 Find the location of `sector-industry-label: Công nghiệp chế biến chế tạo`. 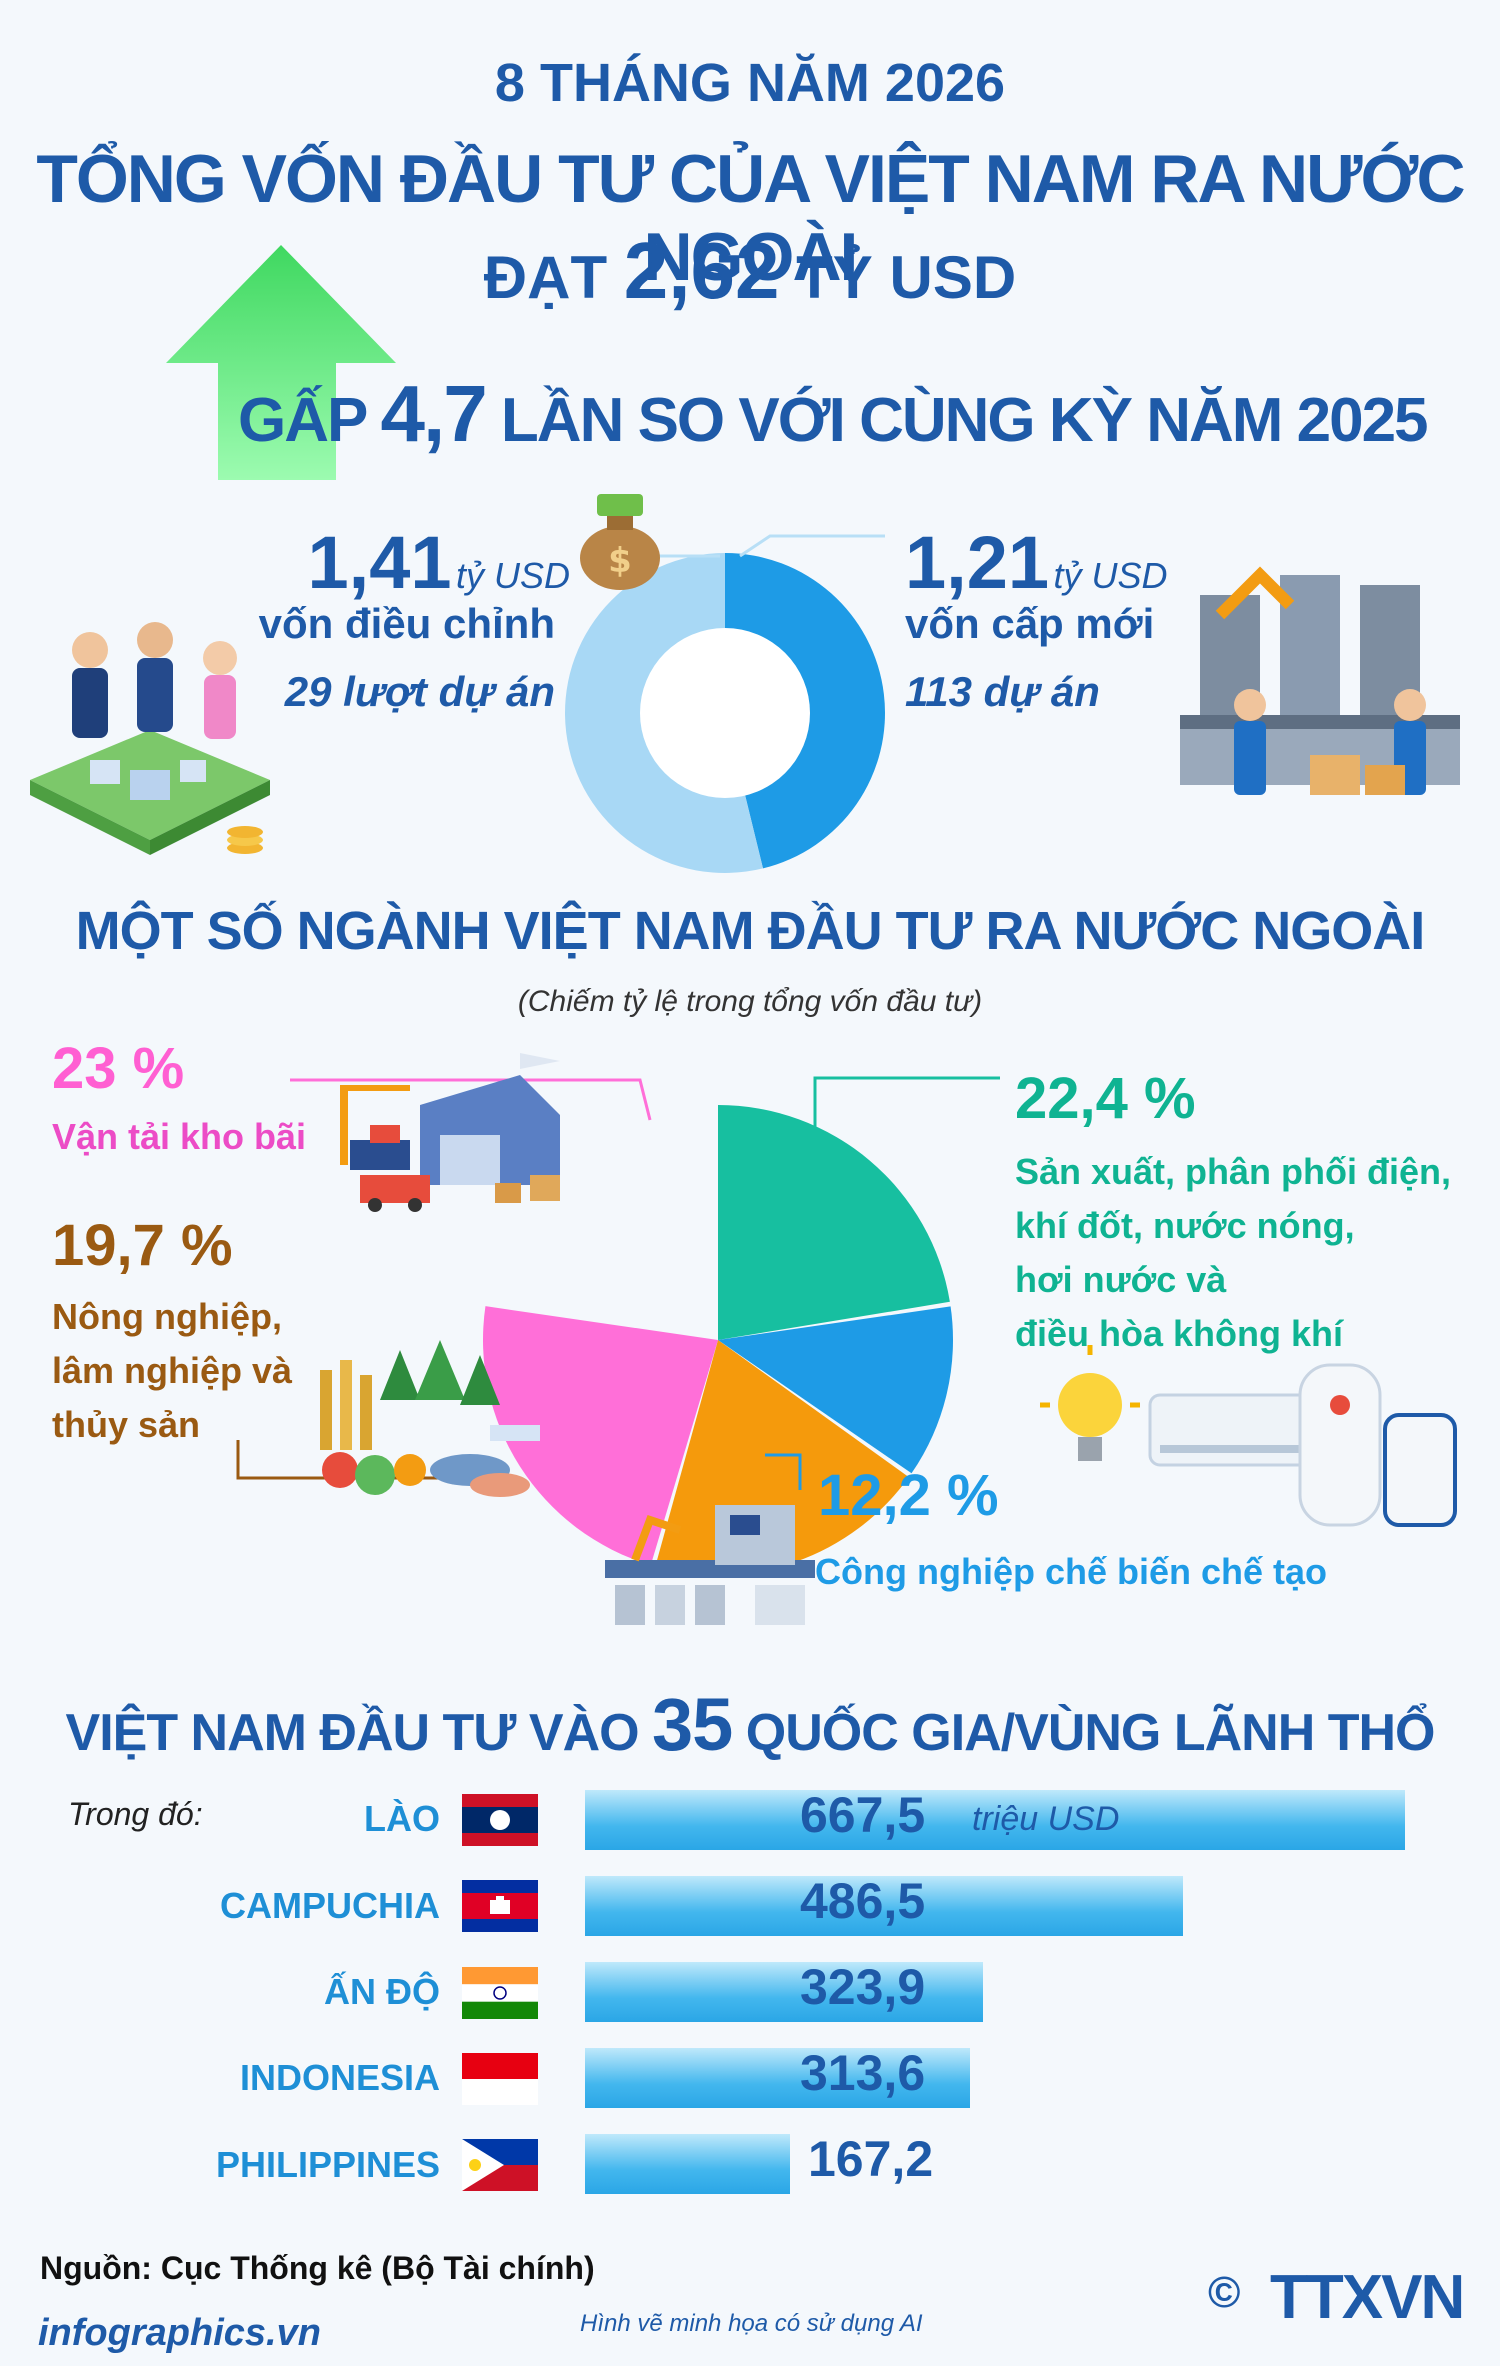

sector-industry-label: Công nghiệp chế biến chế tạo is located at coordinates (1071, 1572).